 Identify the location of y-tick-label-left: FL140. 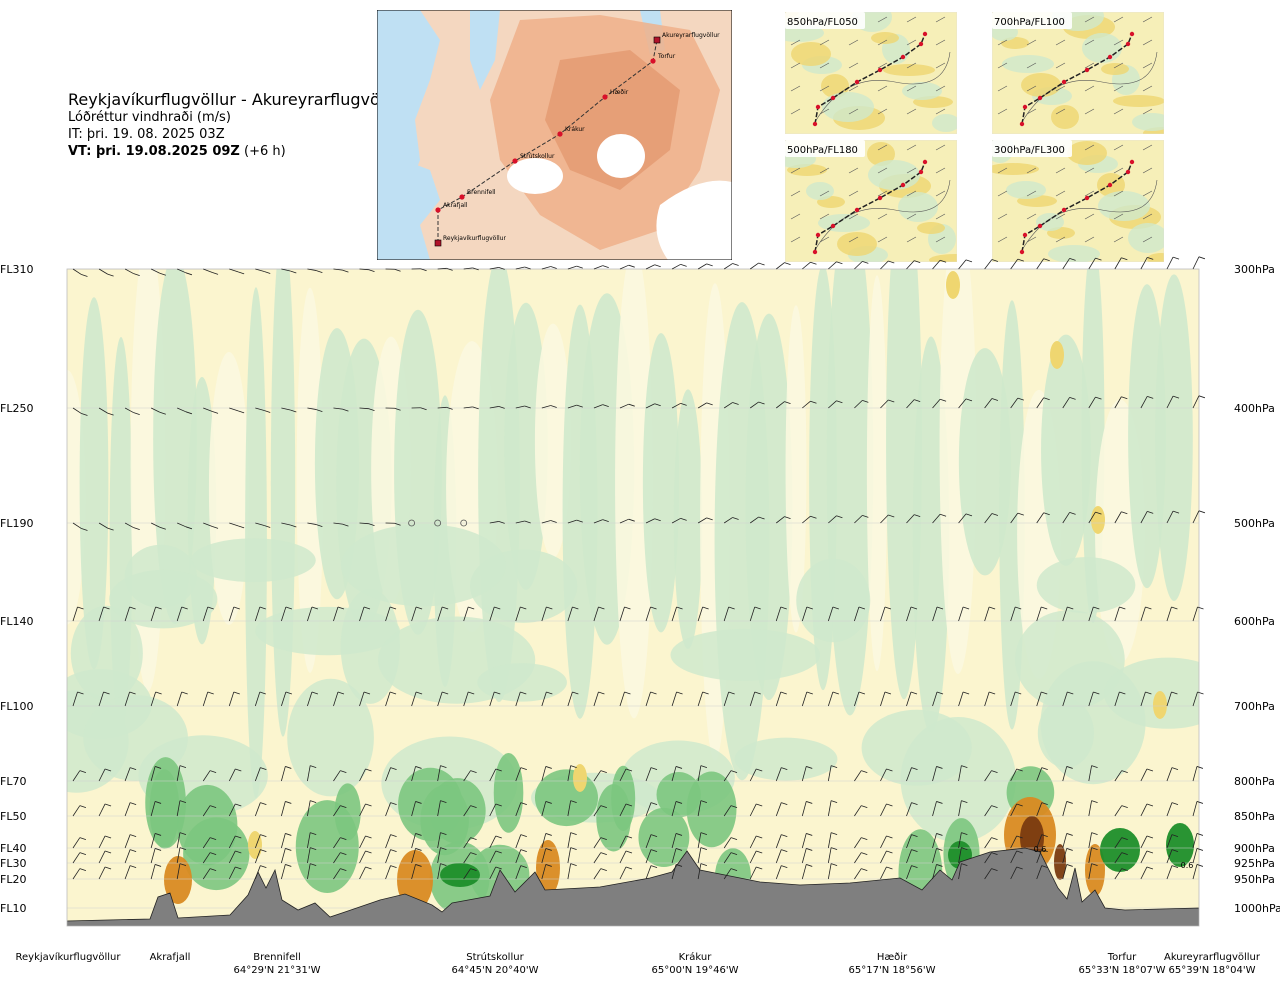
(16, 621).